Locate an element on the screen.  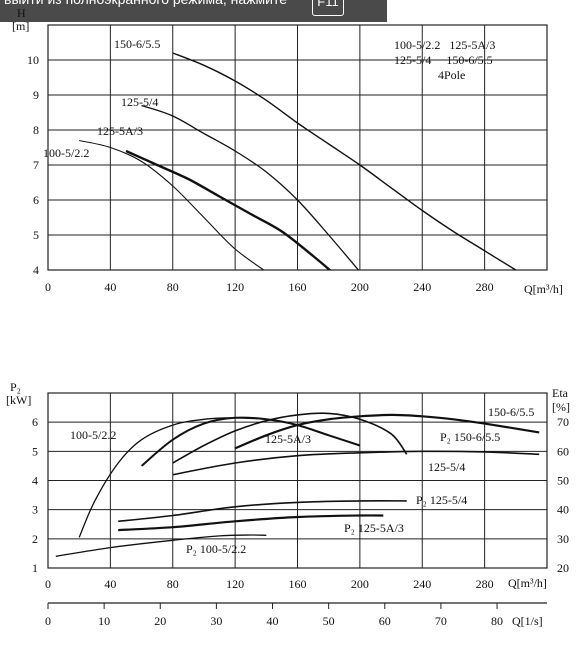
lps-tick-label: 20 is located at coordinates (160, 621).